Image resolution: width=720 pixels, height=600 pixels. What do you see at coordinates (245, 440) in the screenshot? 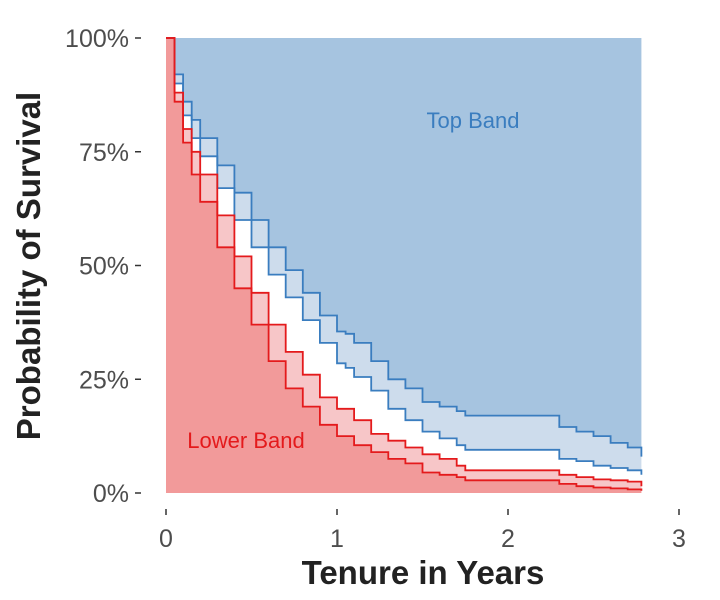
I see `lower-band-label: Lower Band` at bounding box center [245, 440].